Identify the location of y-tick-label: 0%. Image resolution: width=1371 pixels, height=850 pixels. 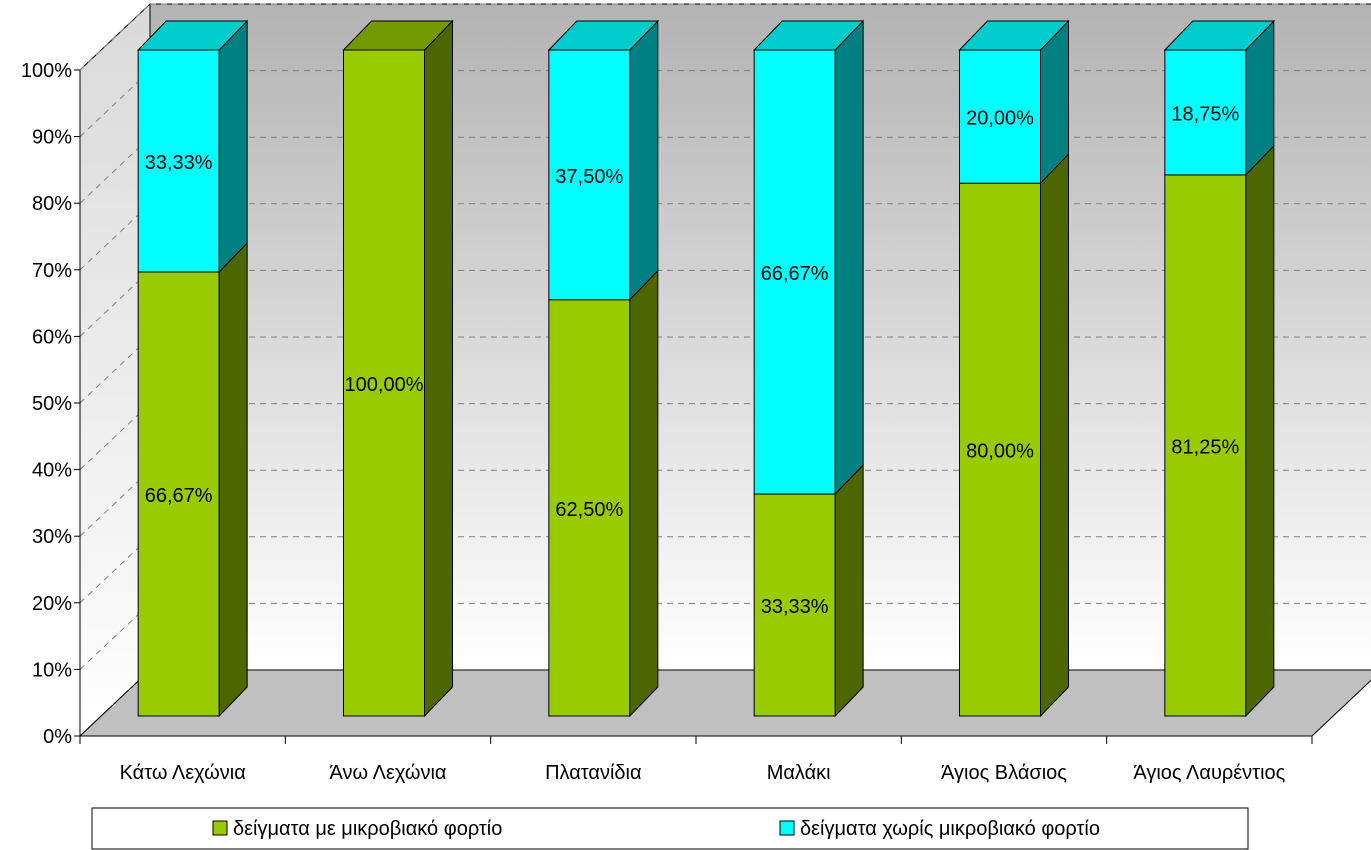
(57, 737).